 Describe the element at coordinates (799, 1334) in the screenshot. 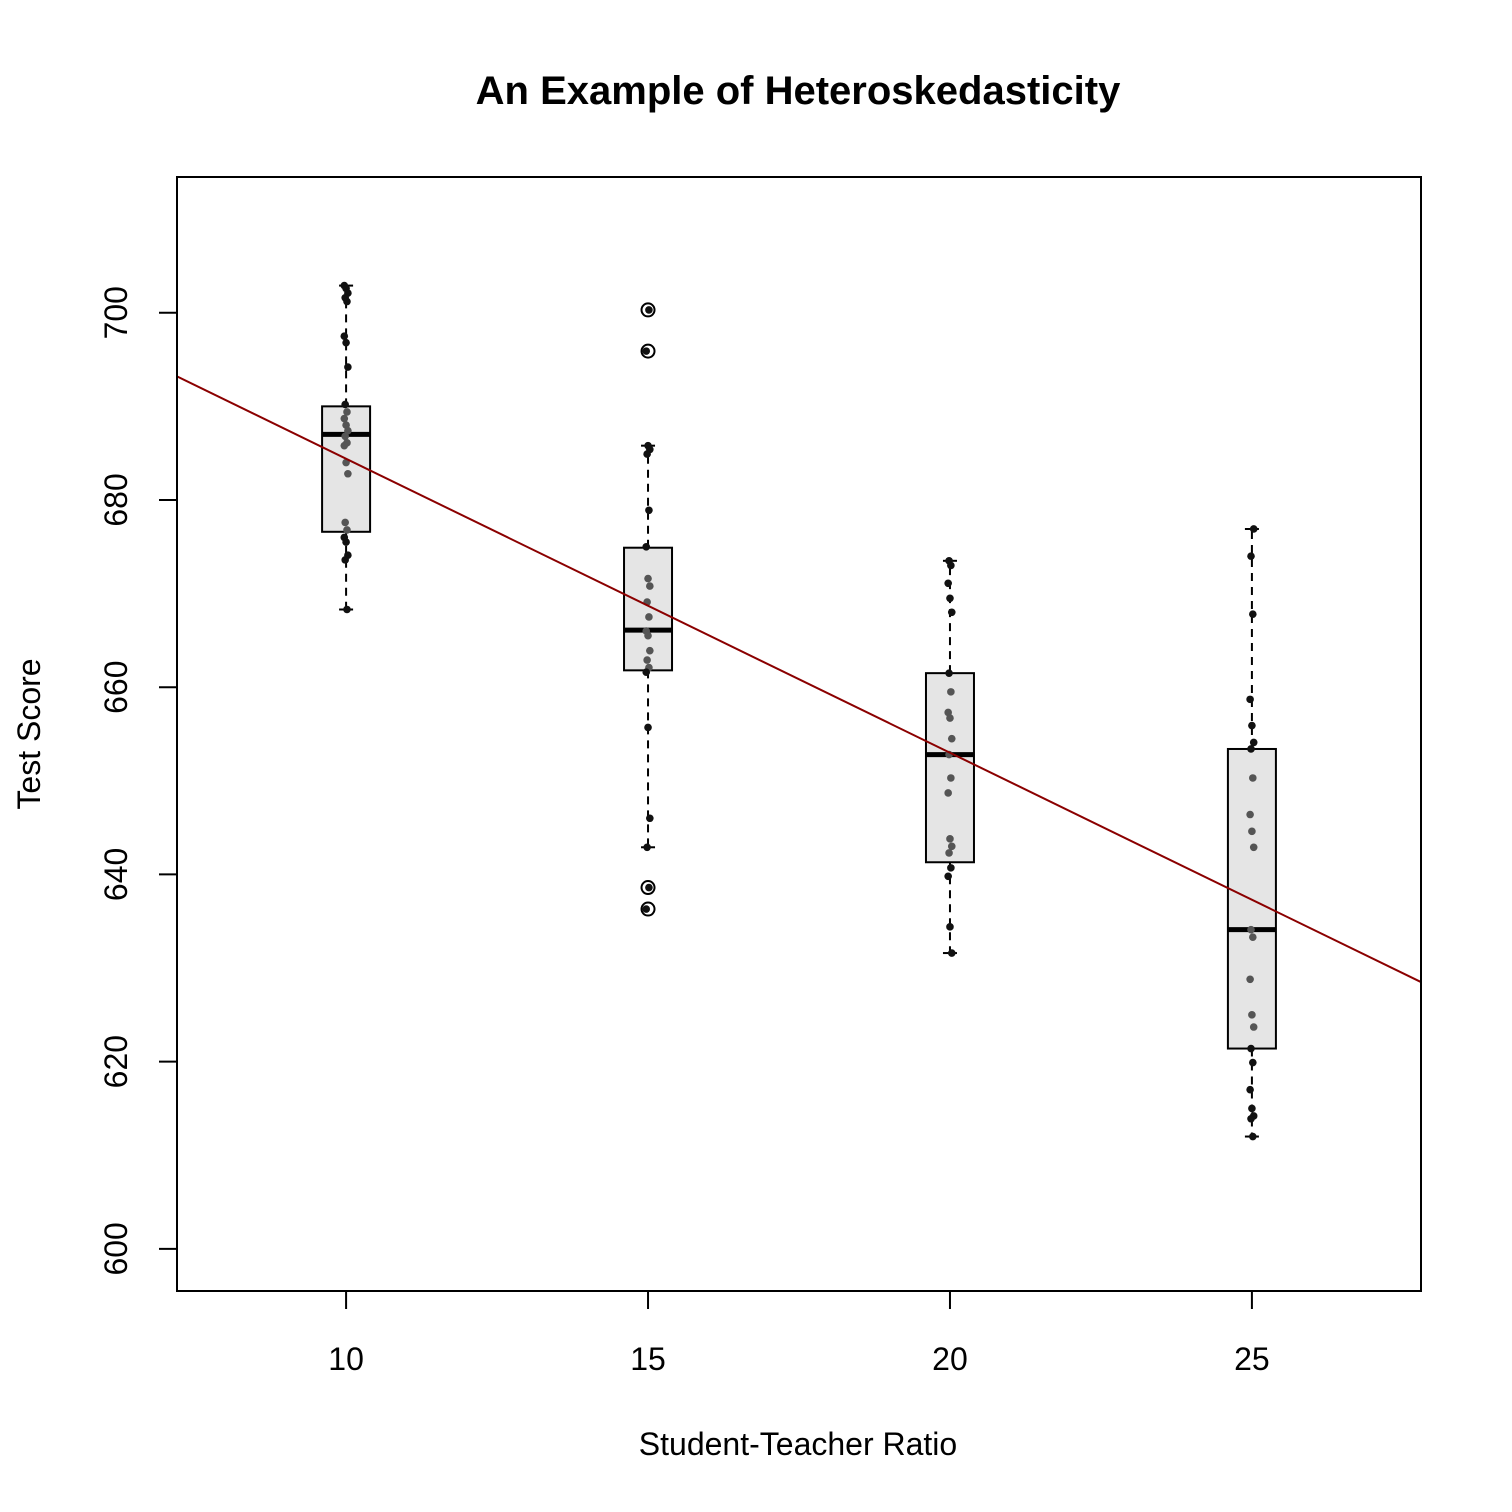

I see `x-axis: 10 15 20 25` at that location.